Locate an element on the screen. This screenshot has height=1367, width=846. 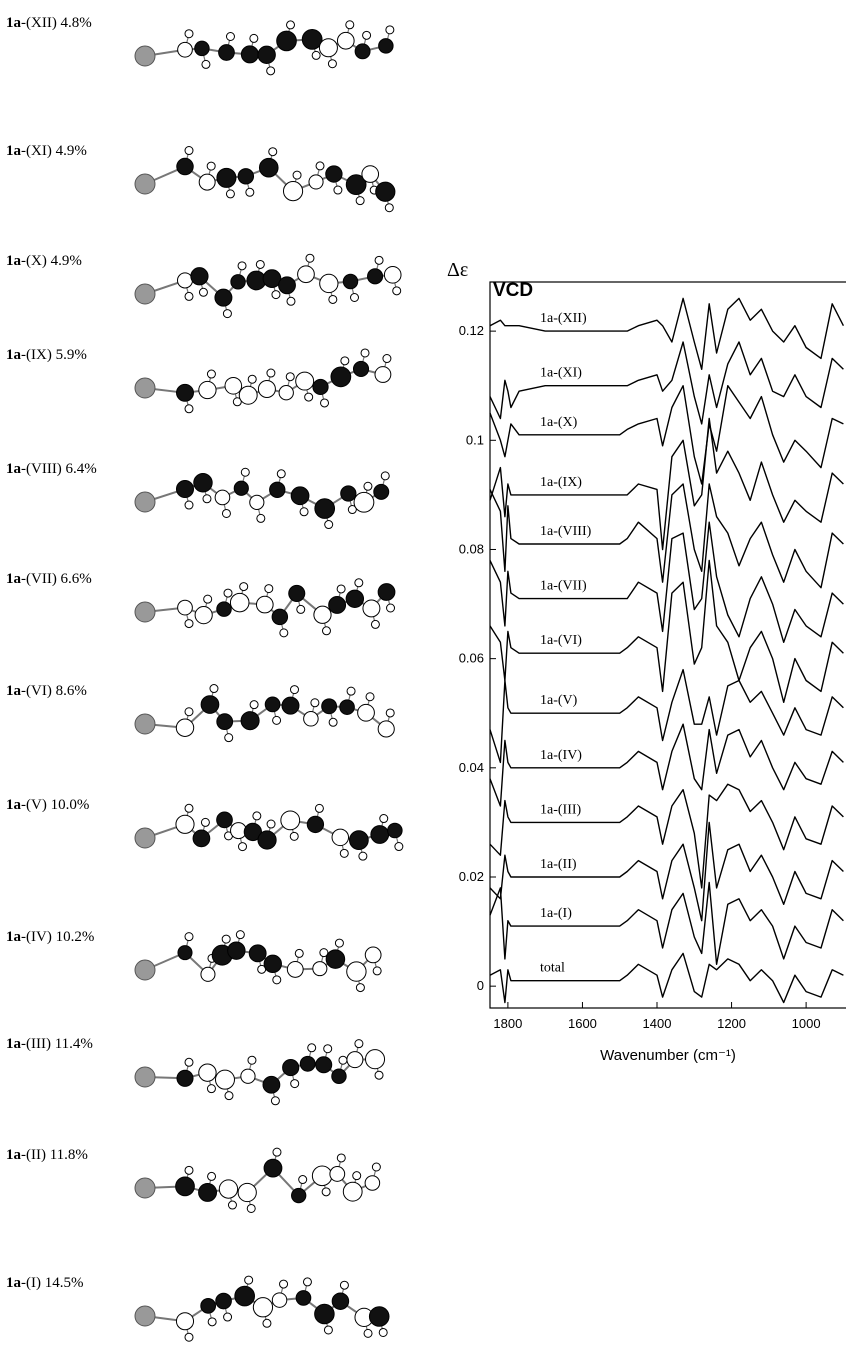
conformer-label: 1a-(I) 14.5% is located at coordinates (44, 1283).